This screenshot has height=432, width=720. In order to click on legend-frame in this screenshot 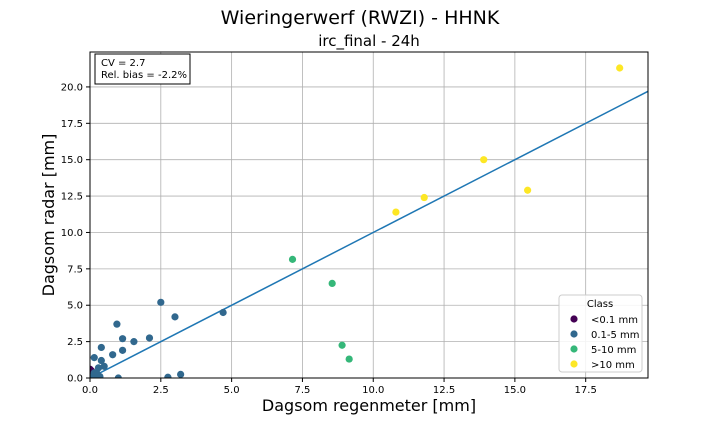, I will do `click(600, 333)`.